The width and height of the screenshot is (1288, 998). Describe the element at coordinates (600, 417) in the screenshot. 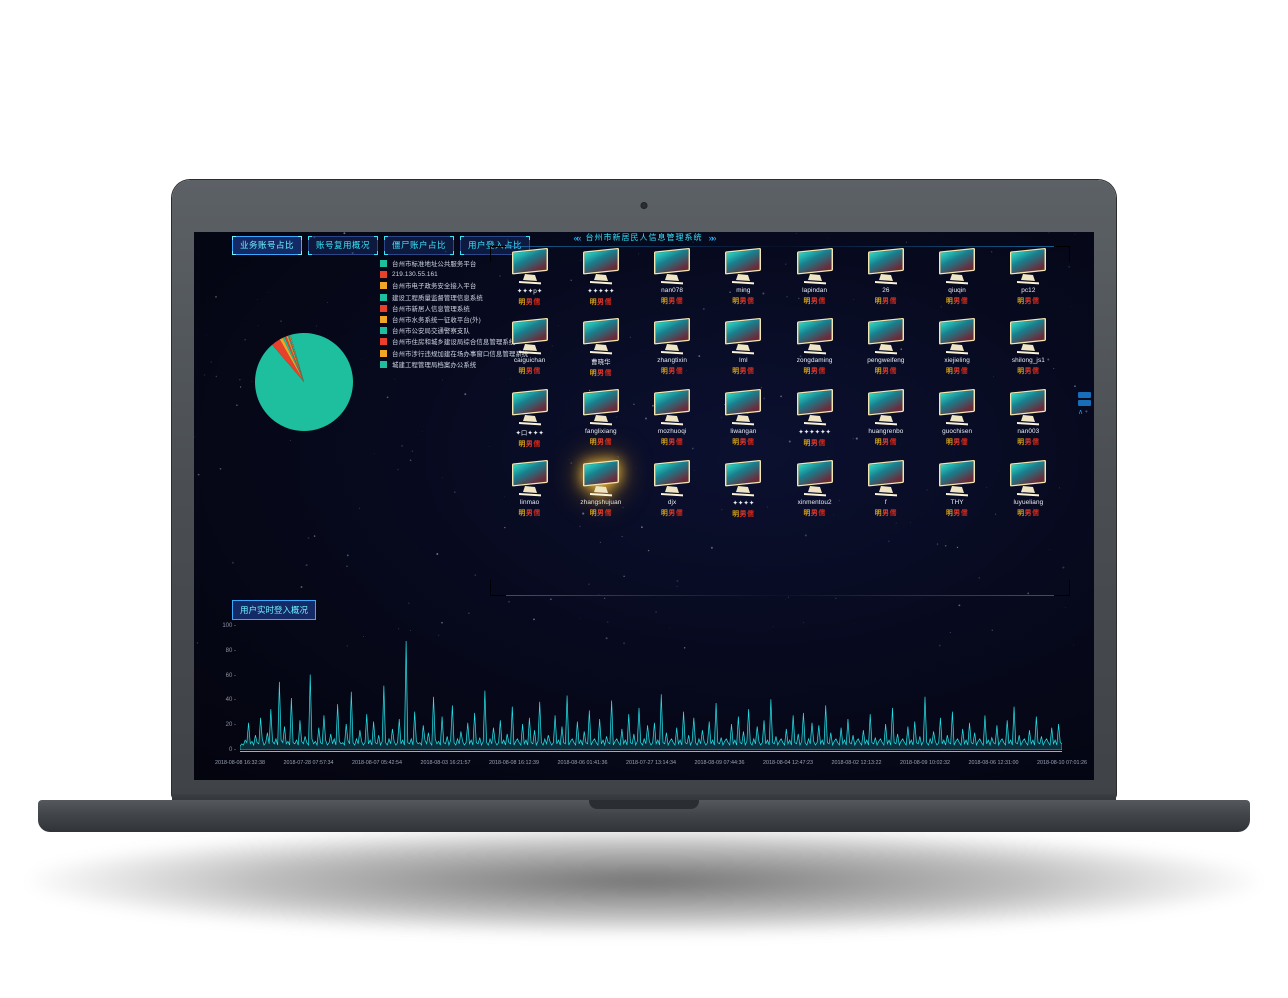

I see `monitor-cell: fanglixiang 明男儒` at that location.